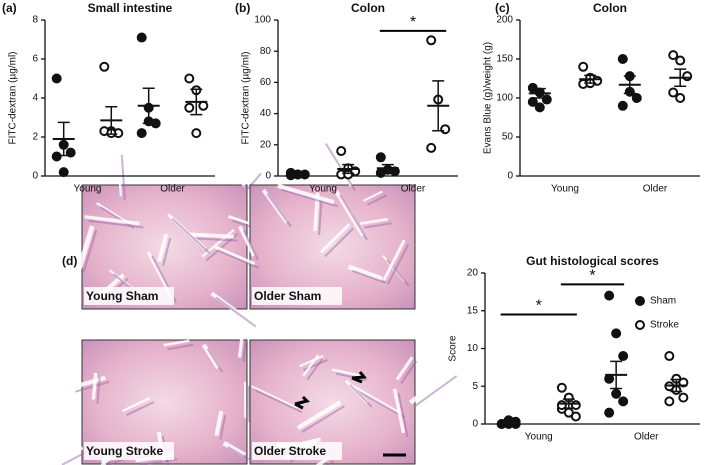 The height and width of the screenshot is (465, 709). I want to click on y-tick-label: 100, so click(504, 98).